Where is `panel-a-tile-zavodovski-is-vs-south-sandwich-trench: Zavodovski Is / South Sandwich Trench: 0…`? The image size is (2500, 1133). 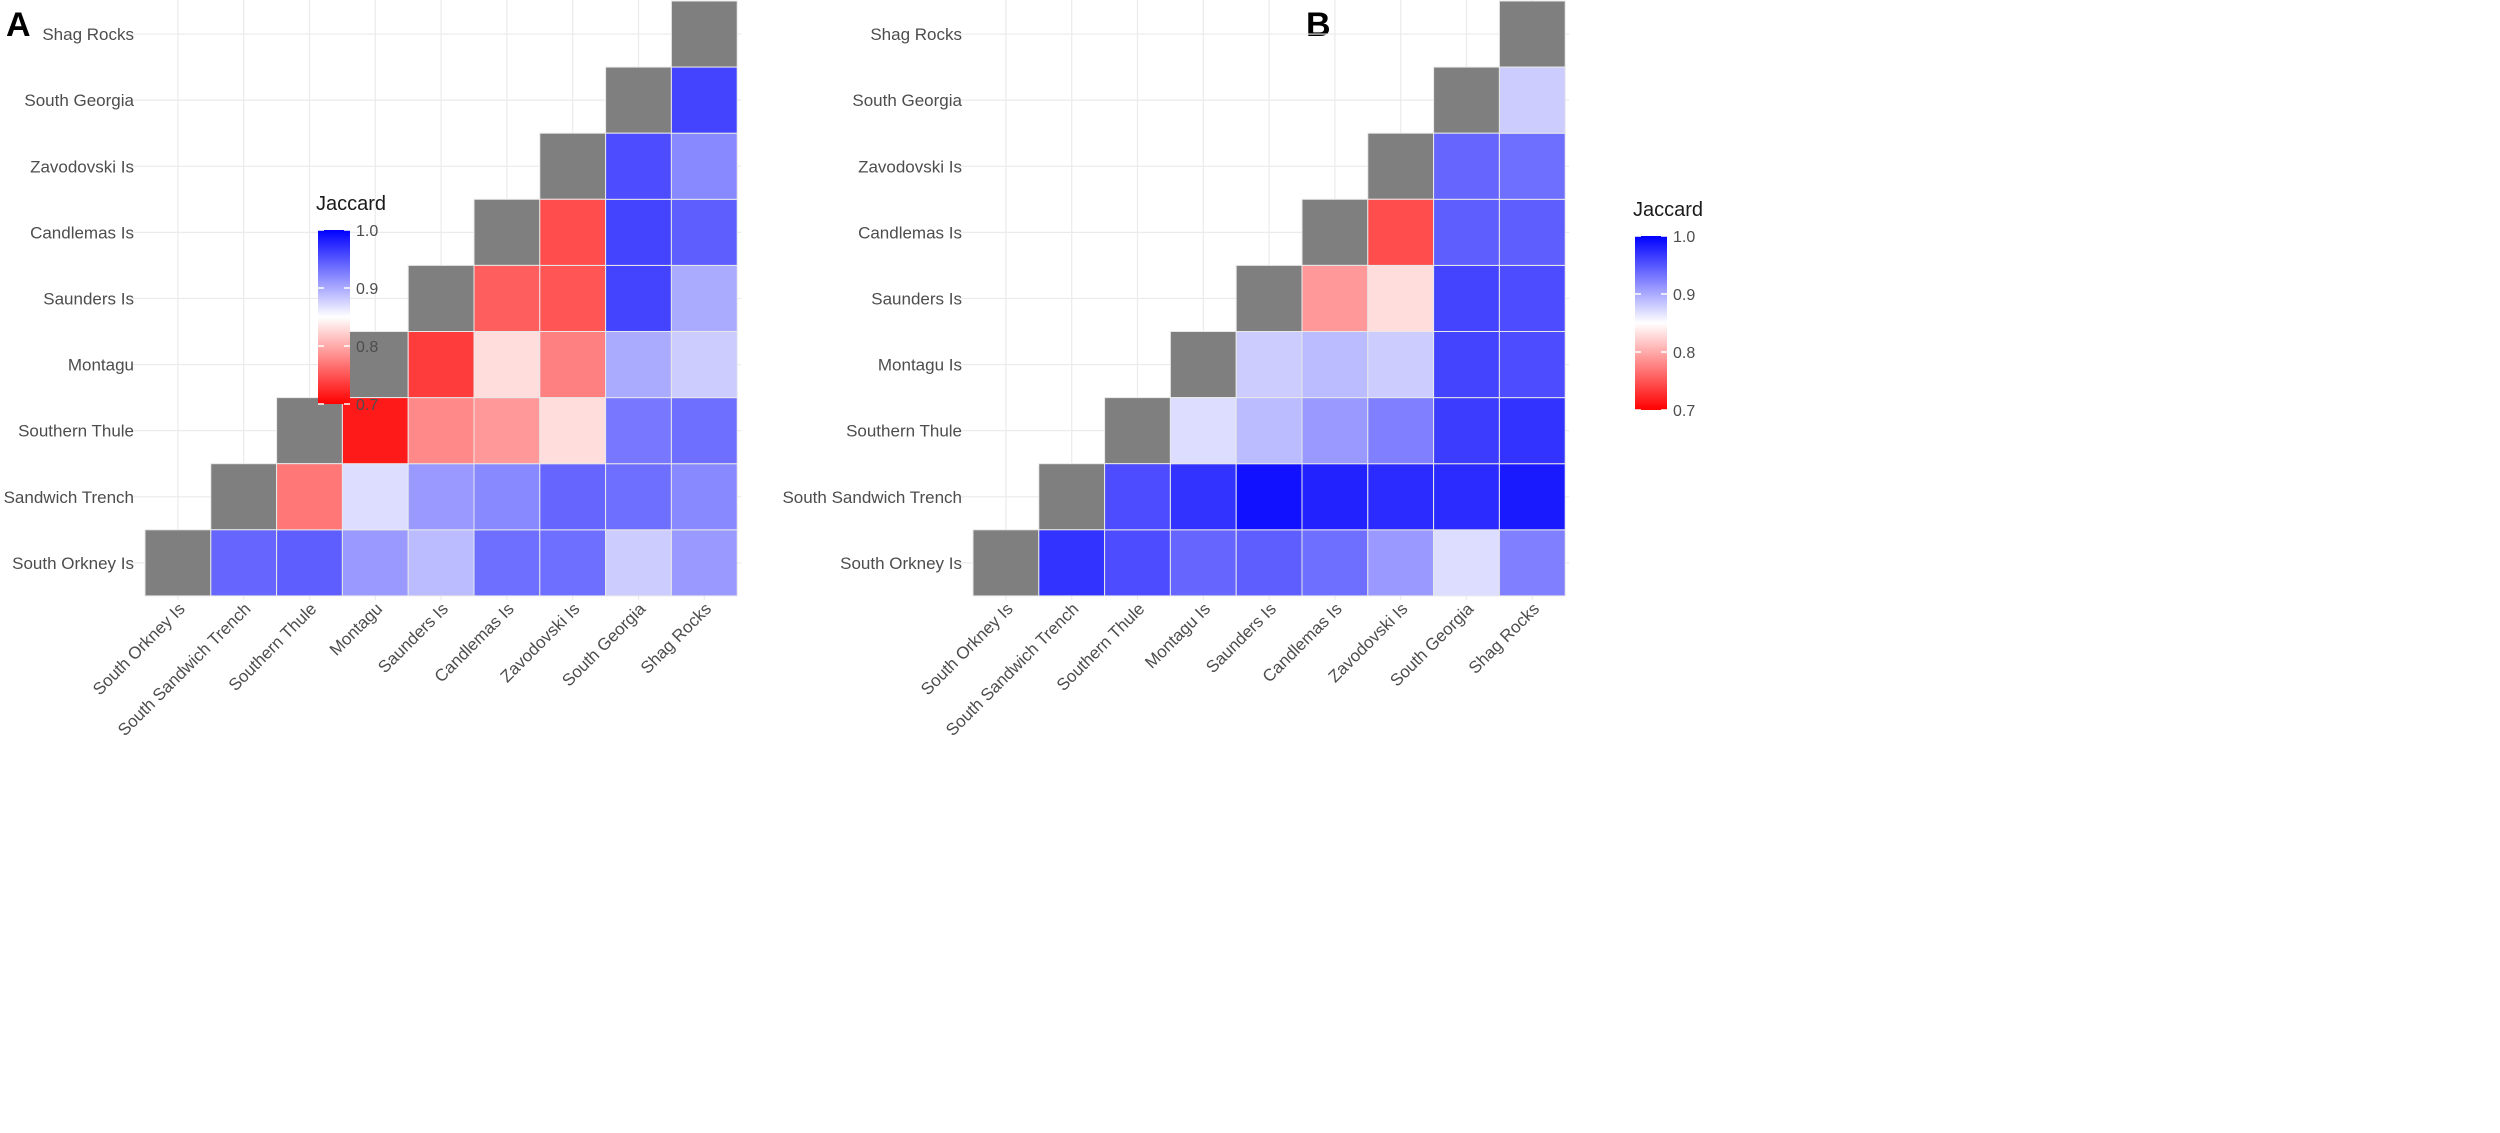
panel-a-tile-zavodovski-is-vs-south-sandwich-trench: Zavodovski Is / South Sandwich Trench: 0… is located at coordinates (573, 497).